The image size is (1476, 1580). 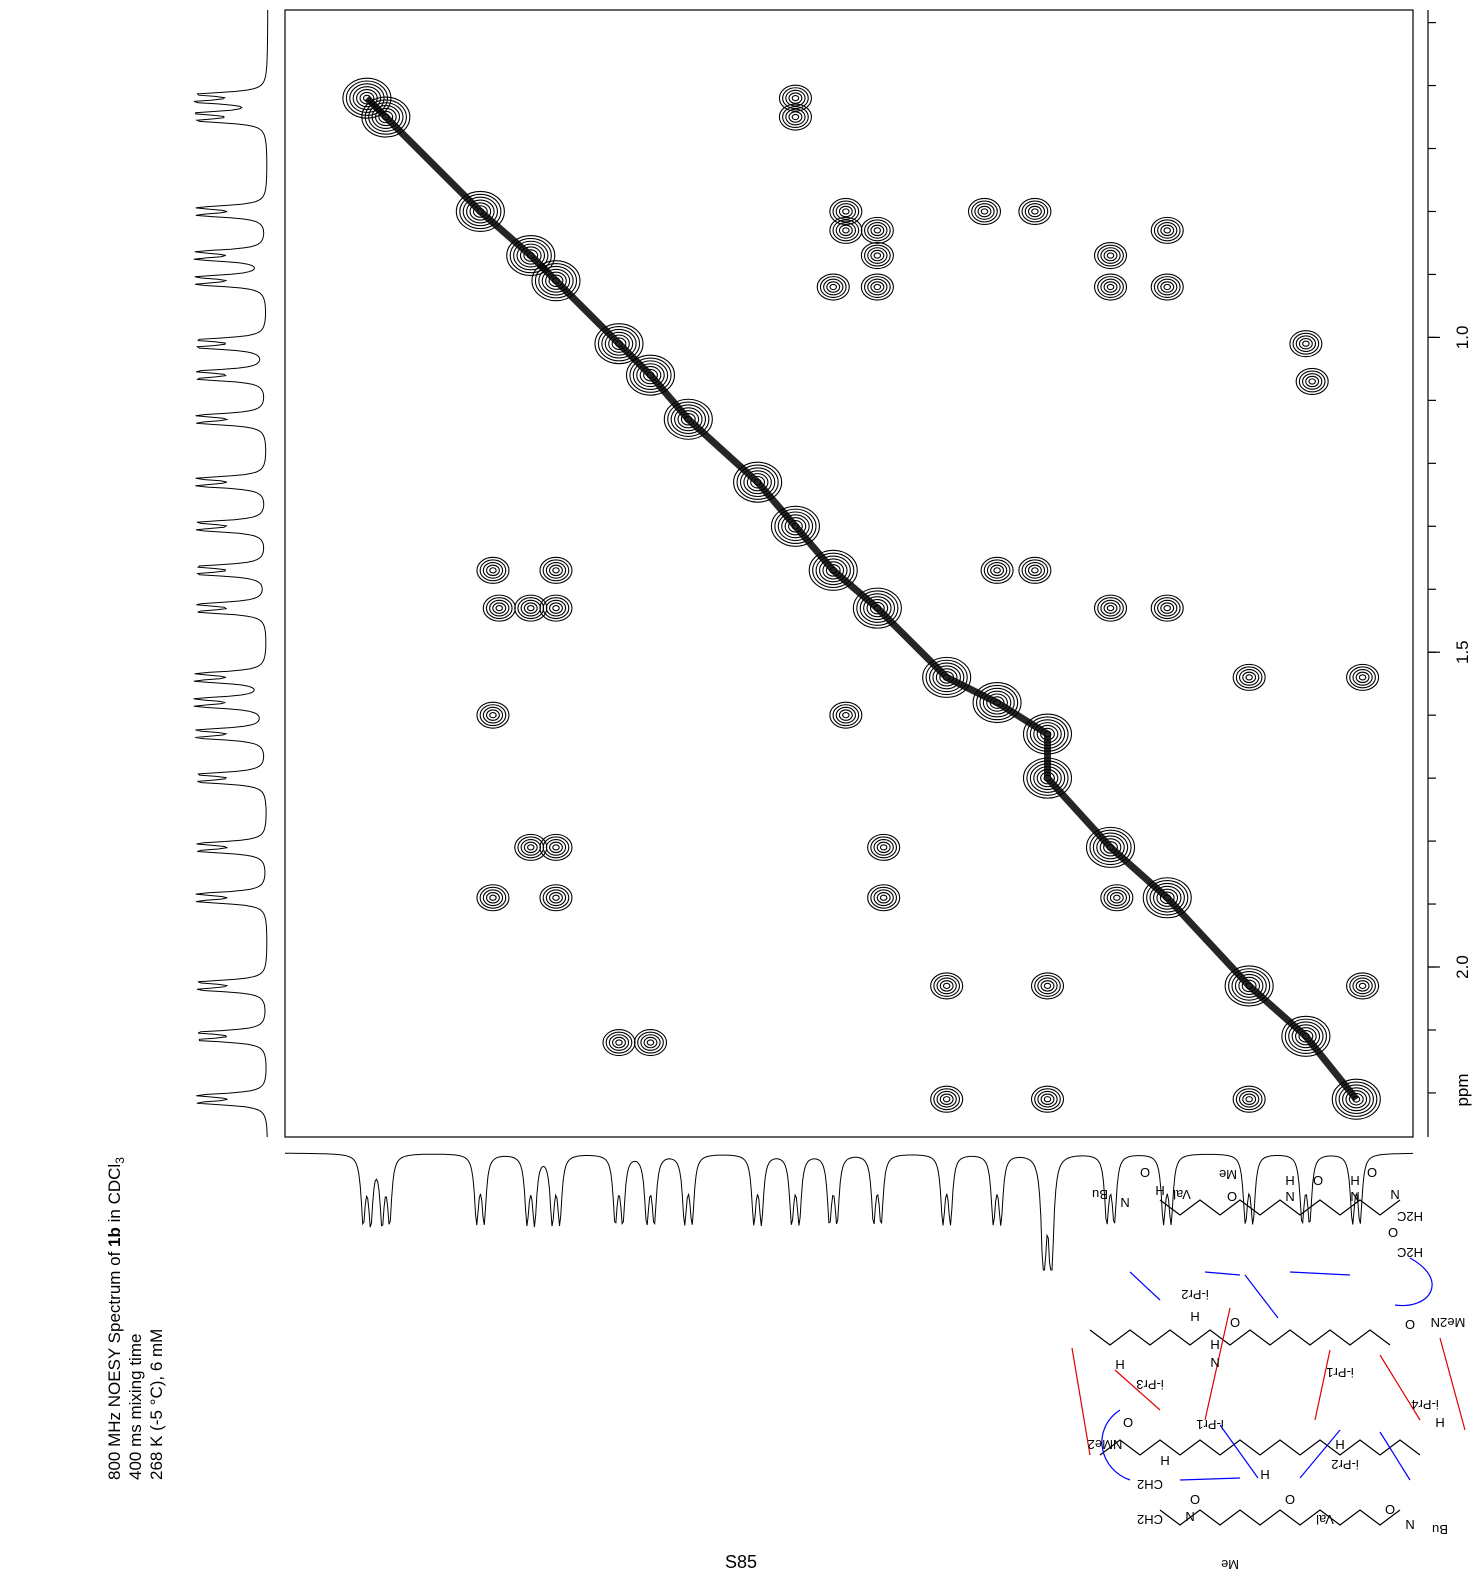 What do you see at coordinates (114, 1195) in the screenshot?
I see `caption-part: in CDCl` at bounding box center [114, 1195].